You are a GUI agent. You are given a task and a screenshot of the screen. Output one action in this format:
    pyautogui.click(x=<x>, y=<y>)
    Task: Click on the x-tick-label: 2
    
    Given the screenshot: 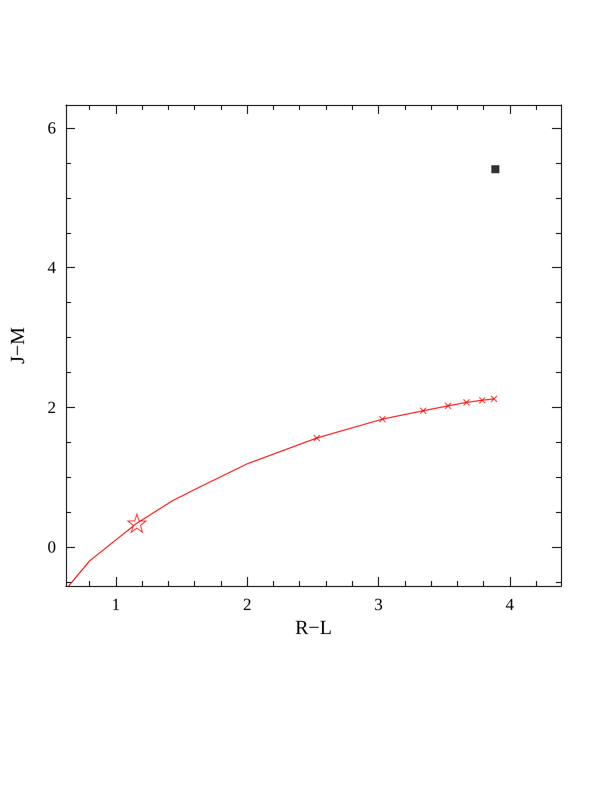 What is the action you would take?
    pyautogui.click(x=247, y=604)
    